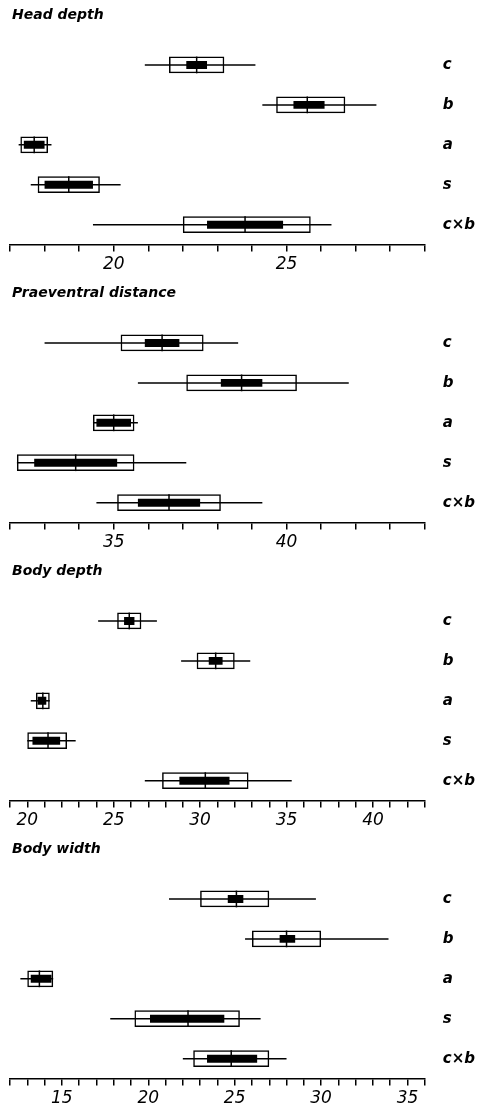 The height and width of the screenshot is (1113, 491). I want to click on x-tick-label: 15, so click(62, 1097).